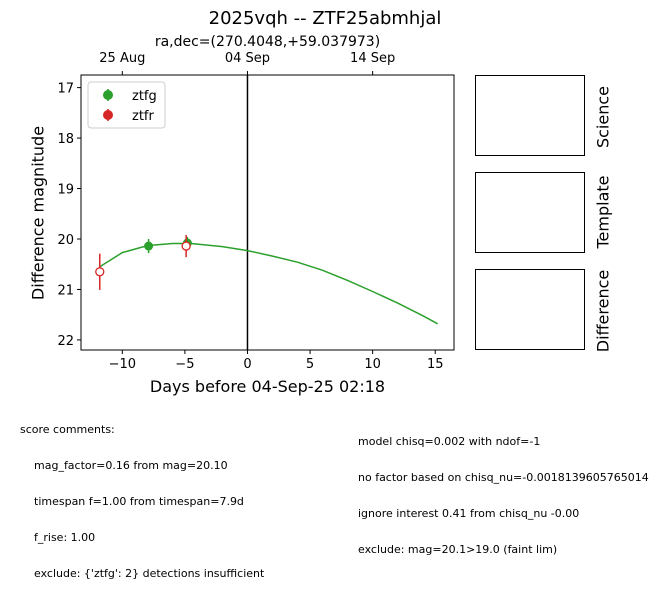  What do you see at coordinates (530, 212) in the screenshot?
I see `template-cutout-panel` at bounding box center [530, 212].